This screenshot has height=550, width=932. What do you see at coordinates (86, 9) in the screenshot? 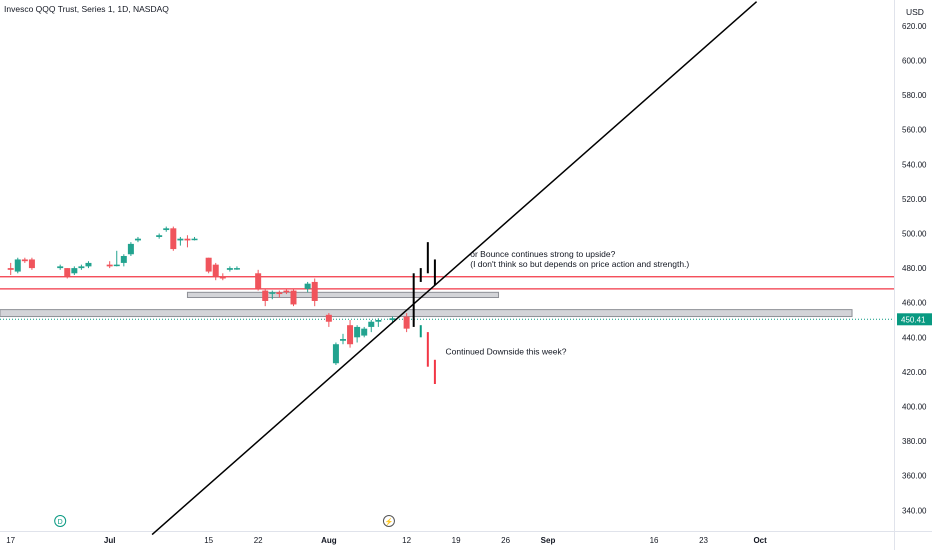
I see `chart-title: Invesco QQQ Trust, Series 1, 1D, NASDAQ` at bounding box center [86, 9].